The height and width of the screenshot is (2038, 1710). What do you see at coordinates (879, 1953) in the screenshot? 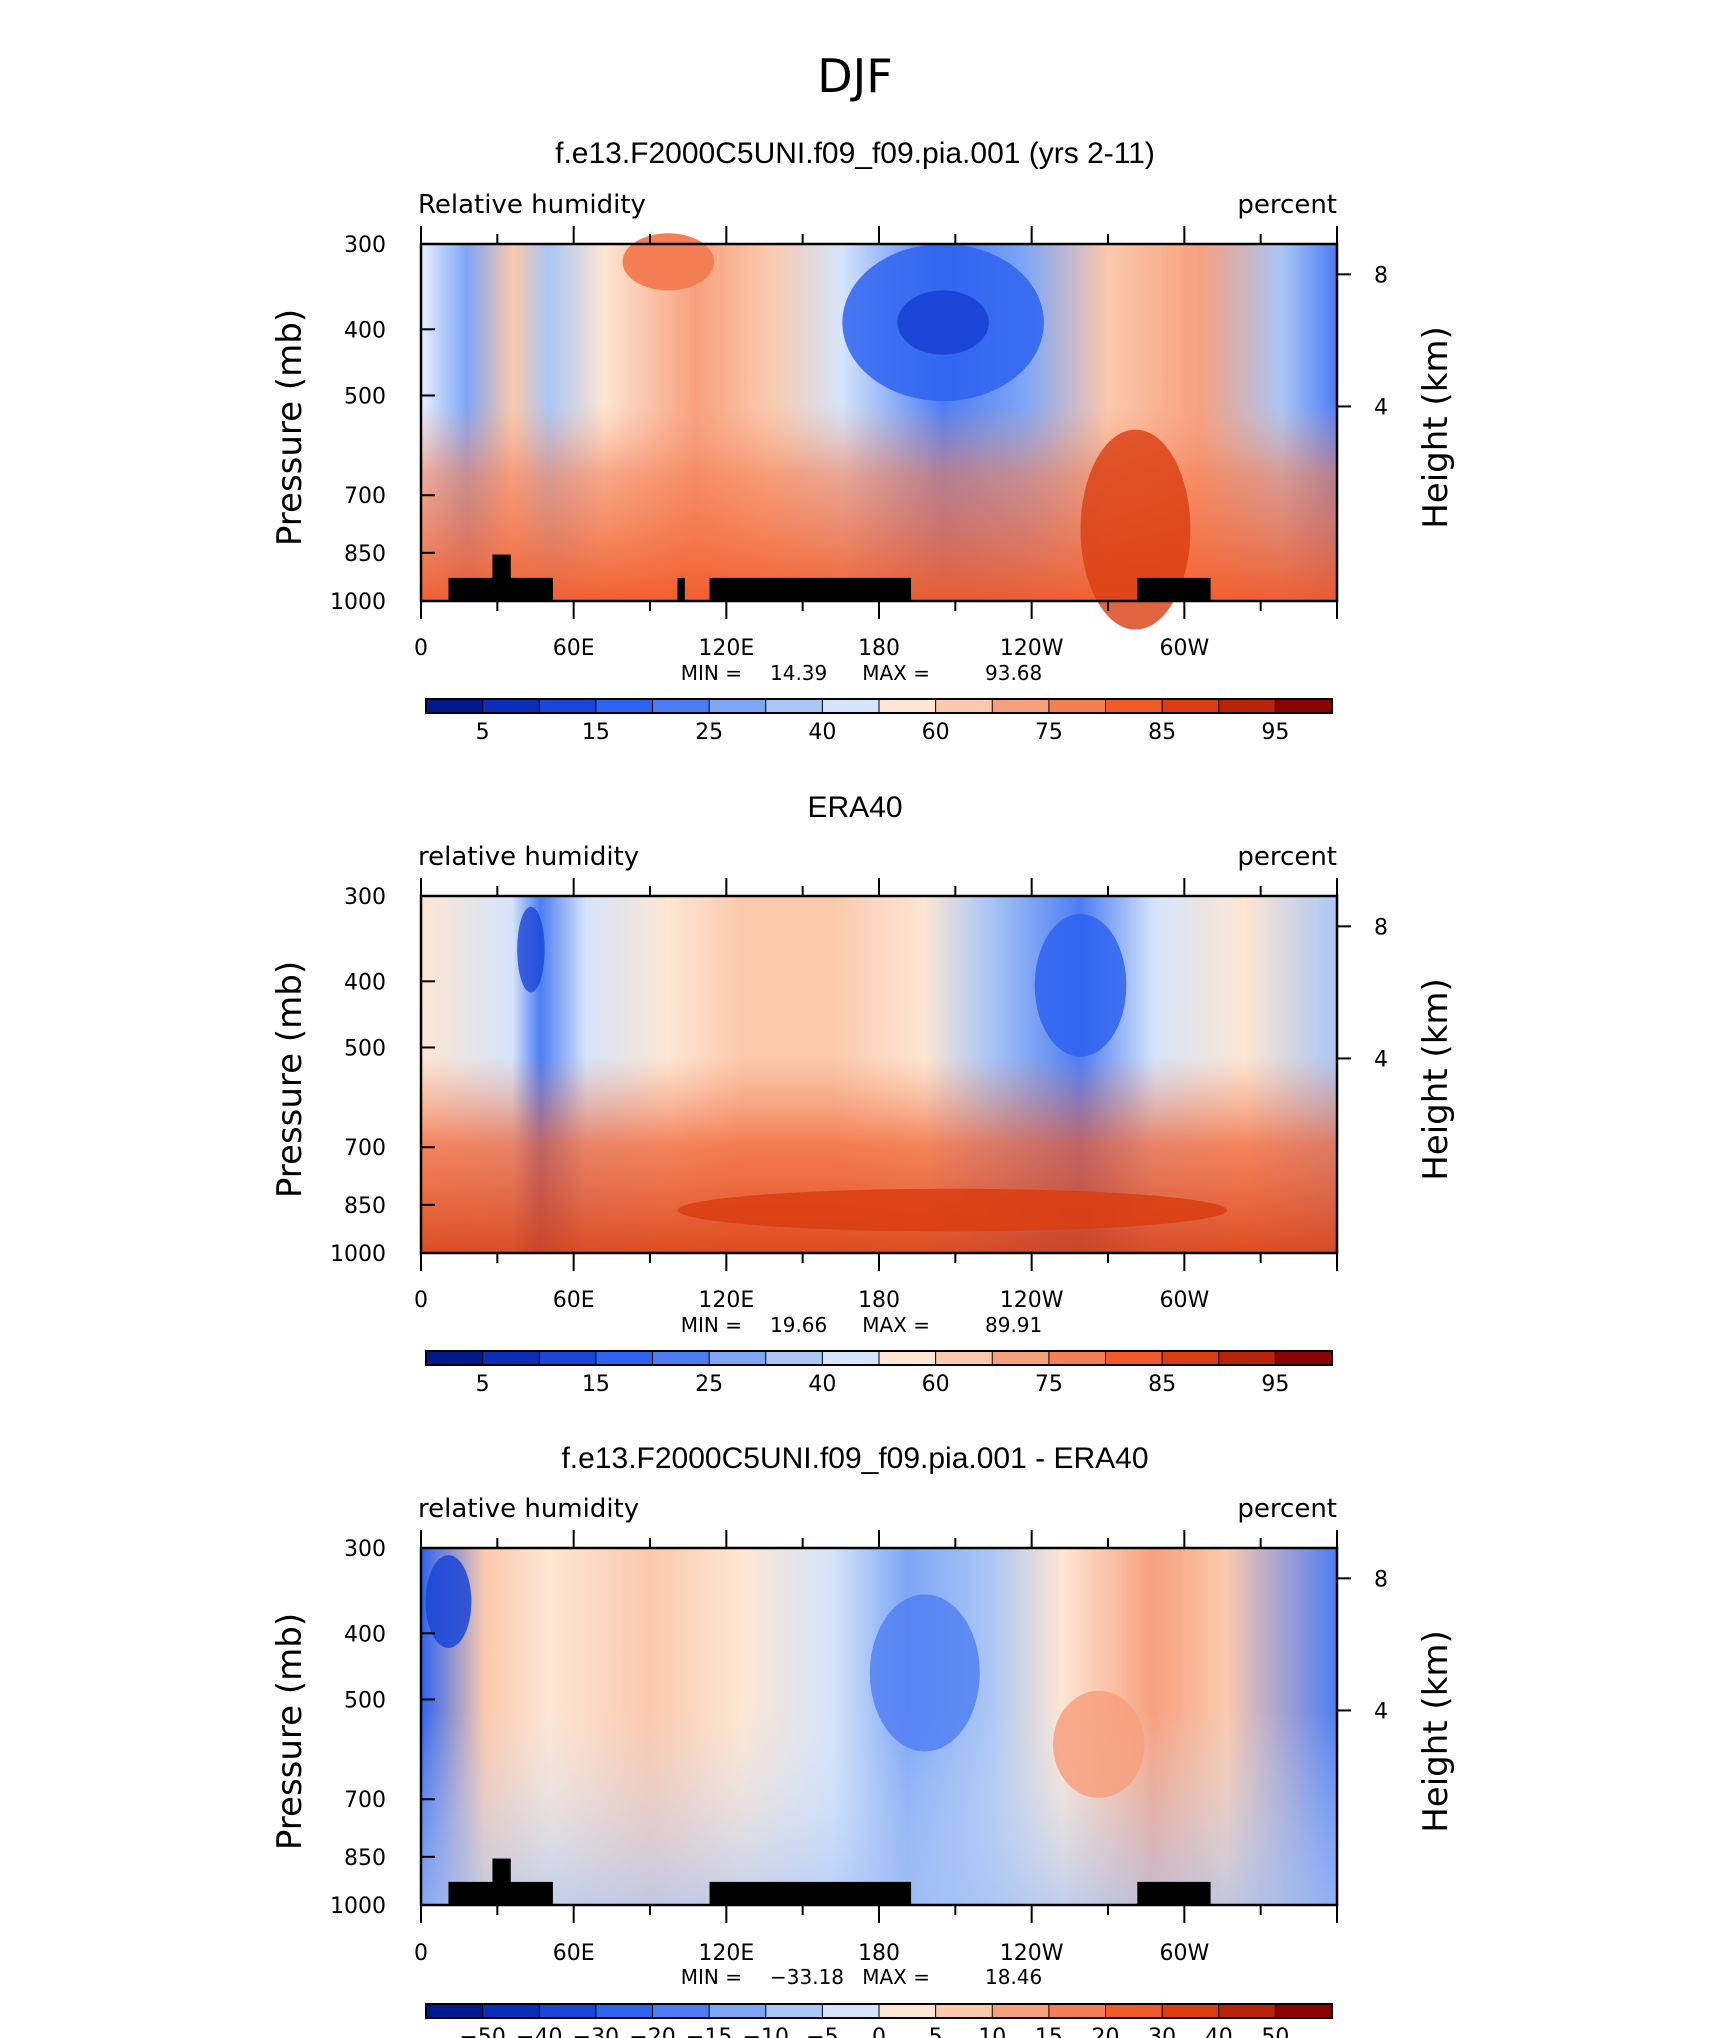
I see `x-tick-label: 180` at bounding box center [879, 1953].